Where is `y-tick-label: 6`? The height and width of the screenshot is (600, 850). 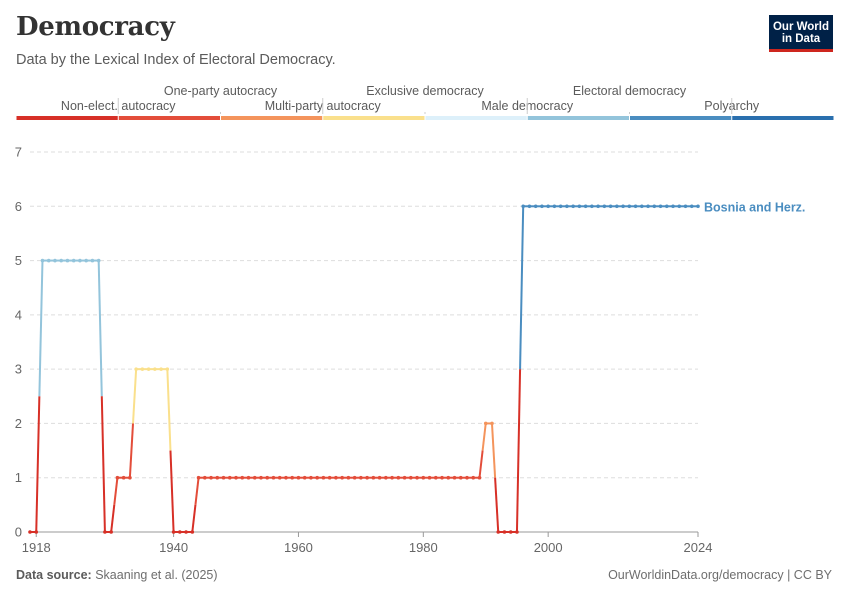
y-tick-label: 6 is located at coordinates (18, 206).